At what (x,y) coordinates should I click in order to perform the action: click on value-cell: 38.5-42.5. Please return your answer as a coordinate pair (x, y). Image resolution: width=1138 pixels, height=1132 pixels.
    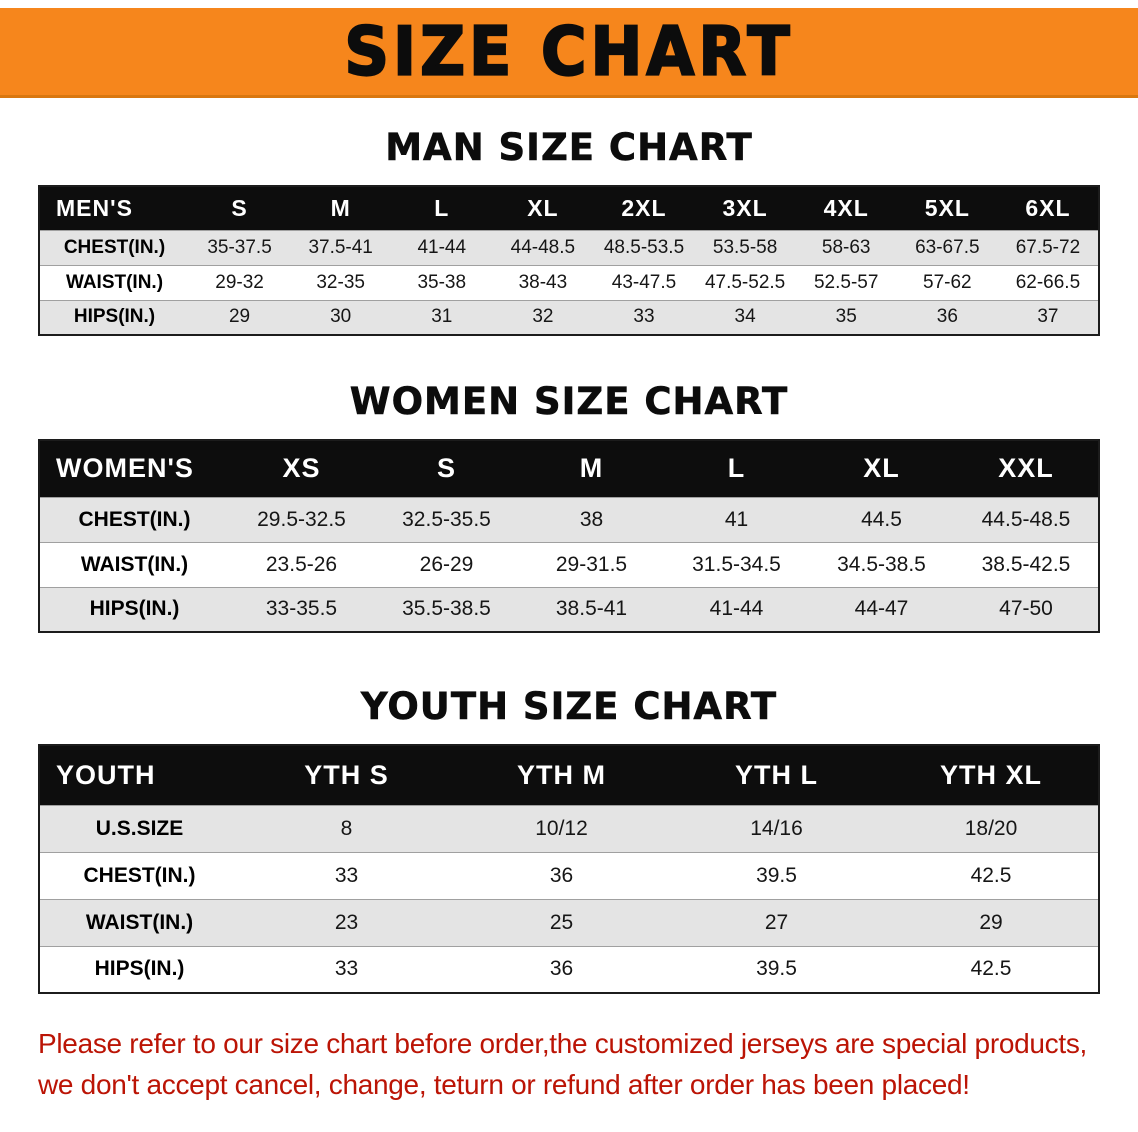
    Looking at the image, I should click on (1026, 564).